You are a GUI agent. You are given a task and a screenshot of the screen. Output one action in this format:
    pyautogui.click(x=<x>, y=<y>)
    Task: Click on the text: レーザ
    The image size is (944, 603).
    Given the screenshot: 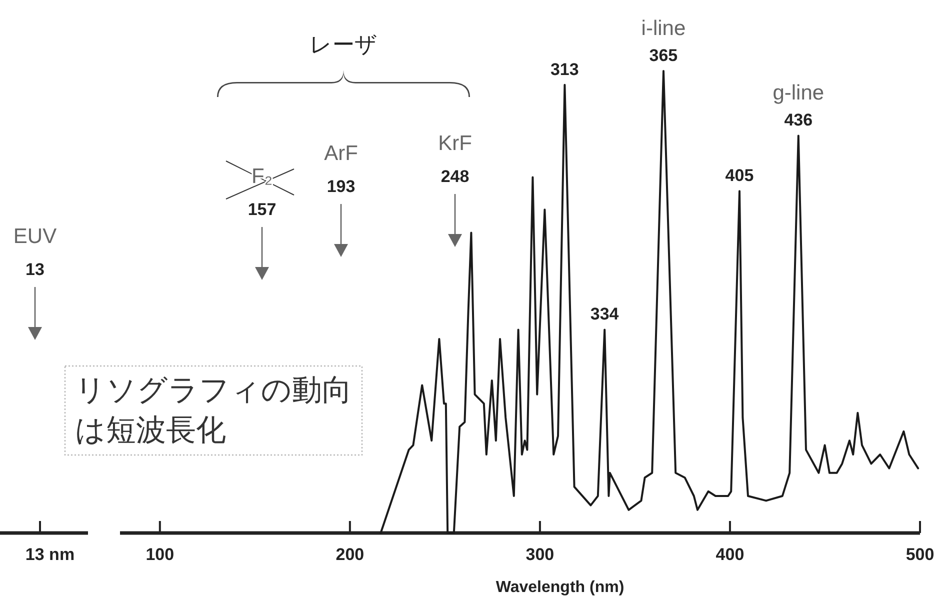 What is the action you would take?
    pyautogui.click(x=344, y=44)
    